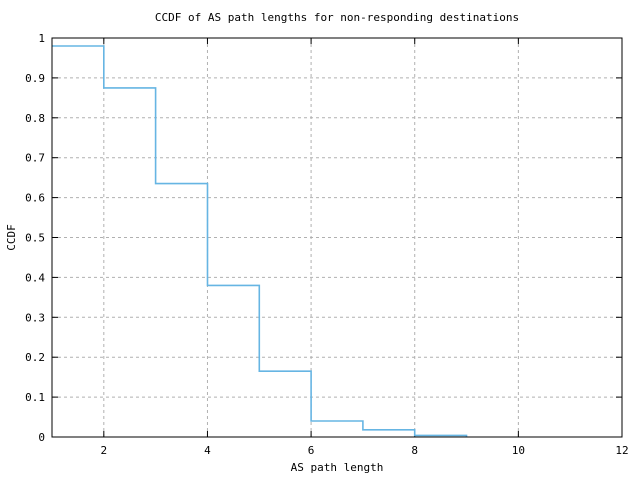 The image size is (640, 480). Describe the element at coordinates (311, 450) in the screenshot. I see `x-tick-label: 6` at that location.